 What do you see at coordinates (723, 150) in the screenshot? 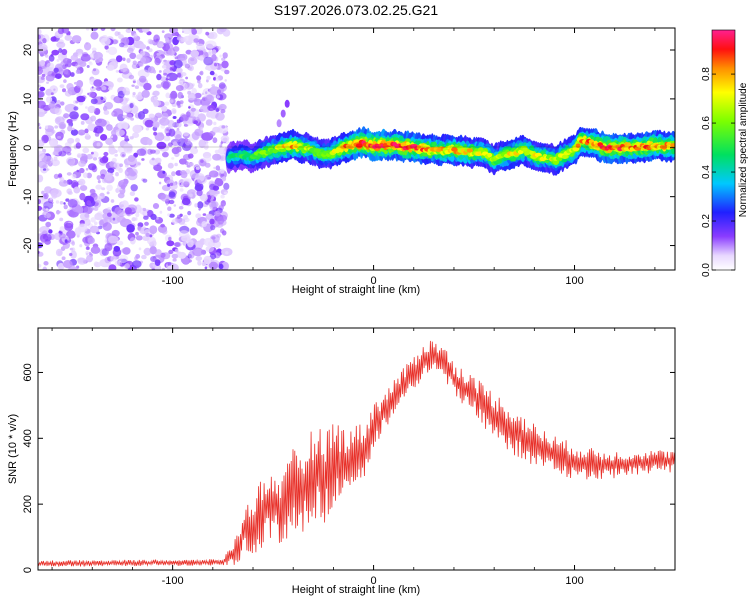
I see `colorbar-gradient` at bounding box center [723, 150].